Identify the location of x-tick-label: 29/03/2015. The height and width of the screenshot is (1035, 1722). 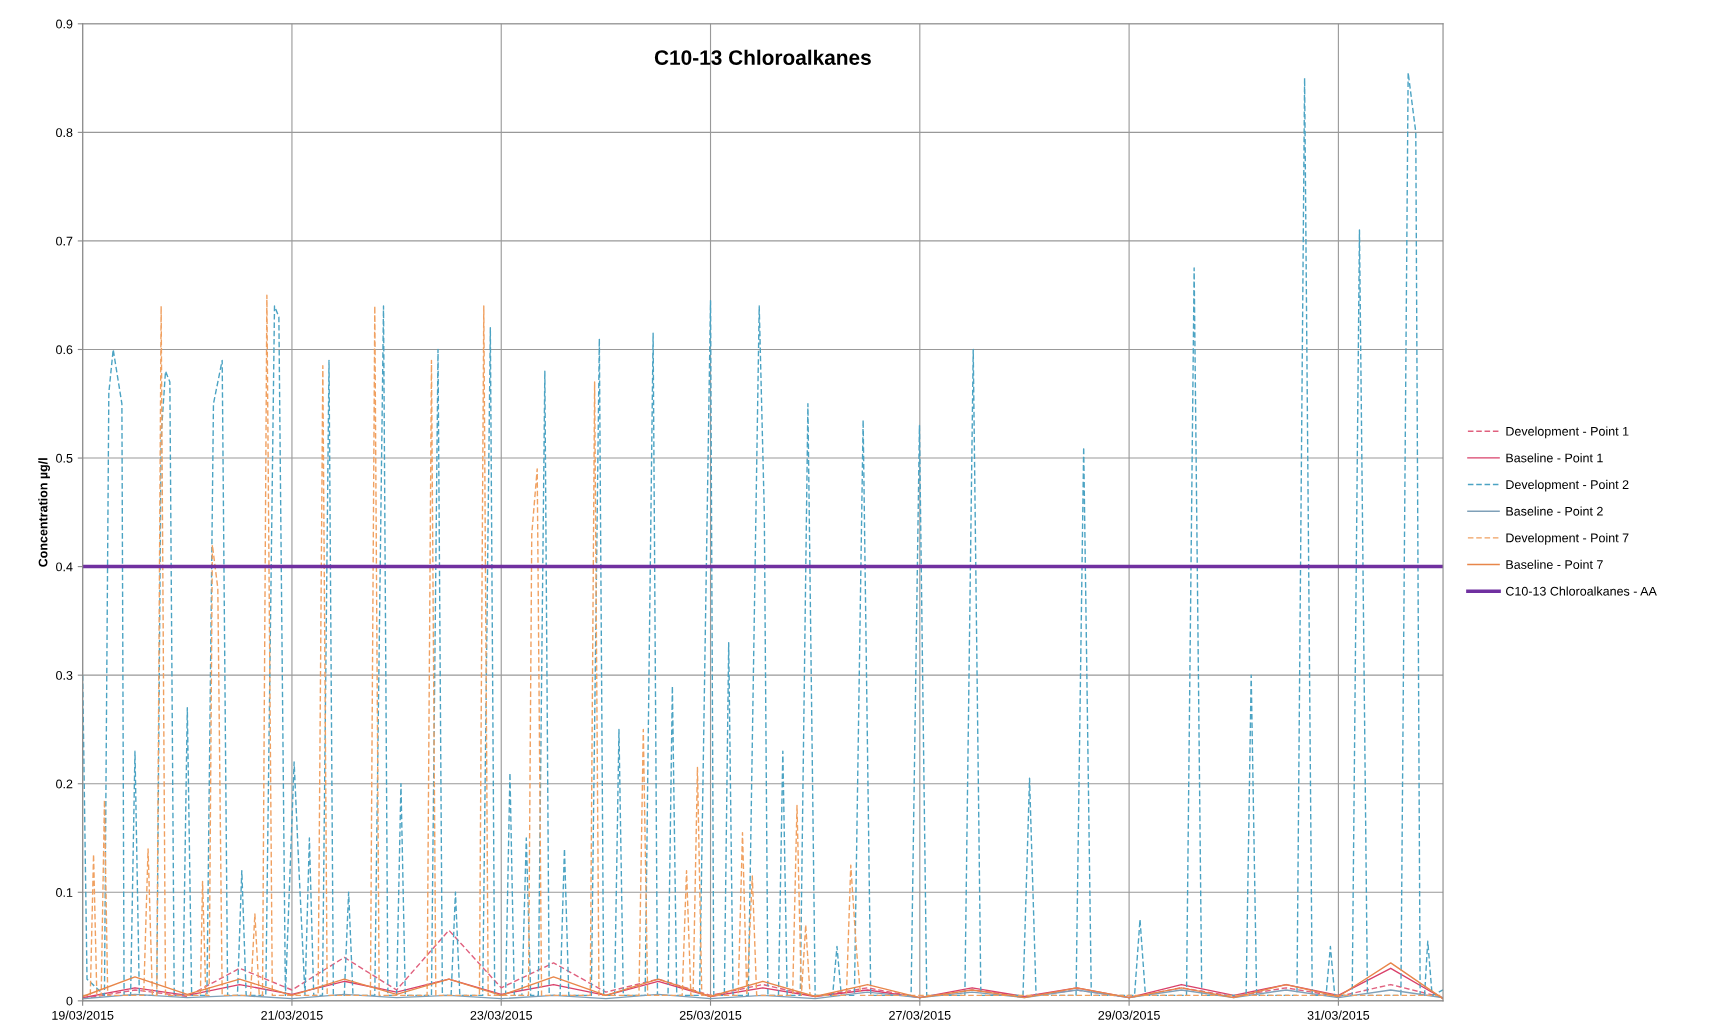
(1129, 1015).